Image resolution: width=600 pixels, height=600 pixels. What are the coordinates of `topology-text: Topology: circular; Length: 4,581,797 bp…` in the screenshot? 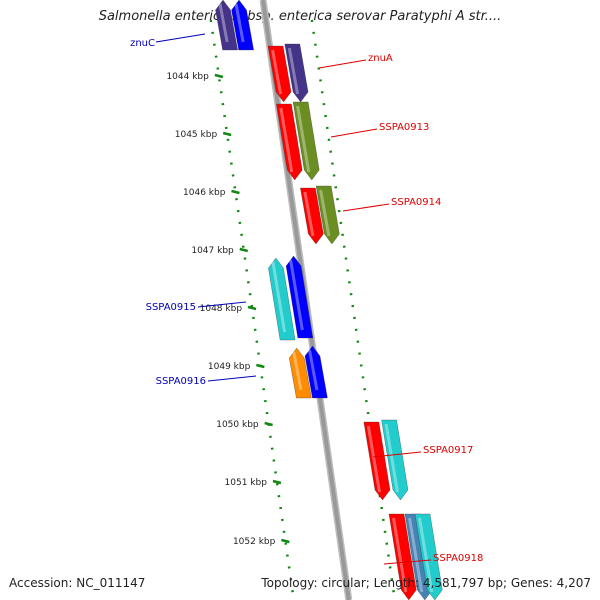 It's located at (426, 583).